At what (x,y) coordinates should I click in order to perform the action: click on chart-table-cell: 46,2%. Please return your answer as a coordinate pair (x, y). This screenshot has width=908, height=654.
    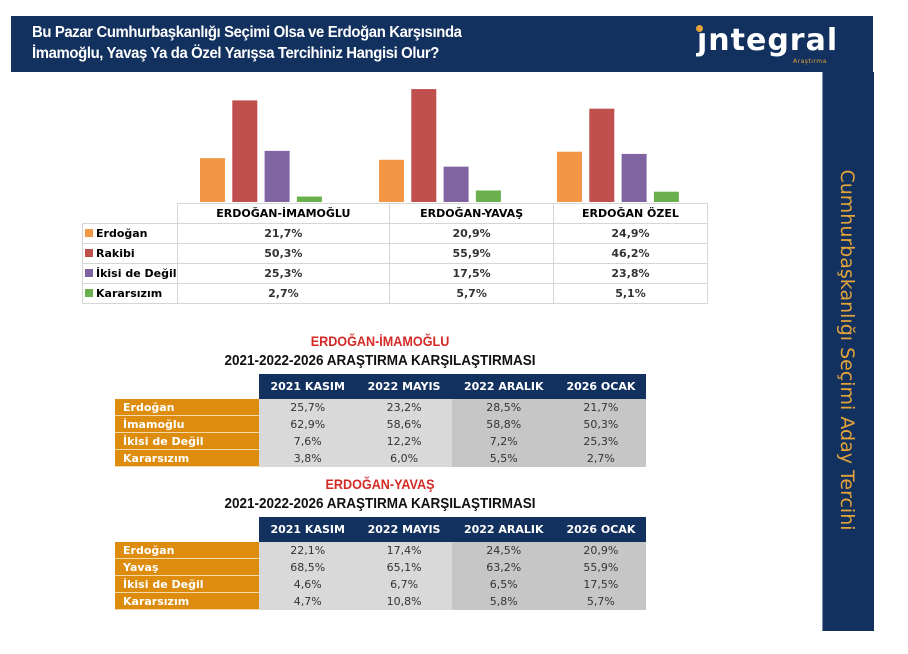
    Looking at the image, I should click on (630, 253).